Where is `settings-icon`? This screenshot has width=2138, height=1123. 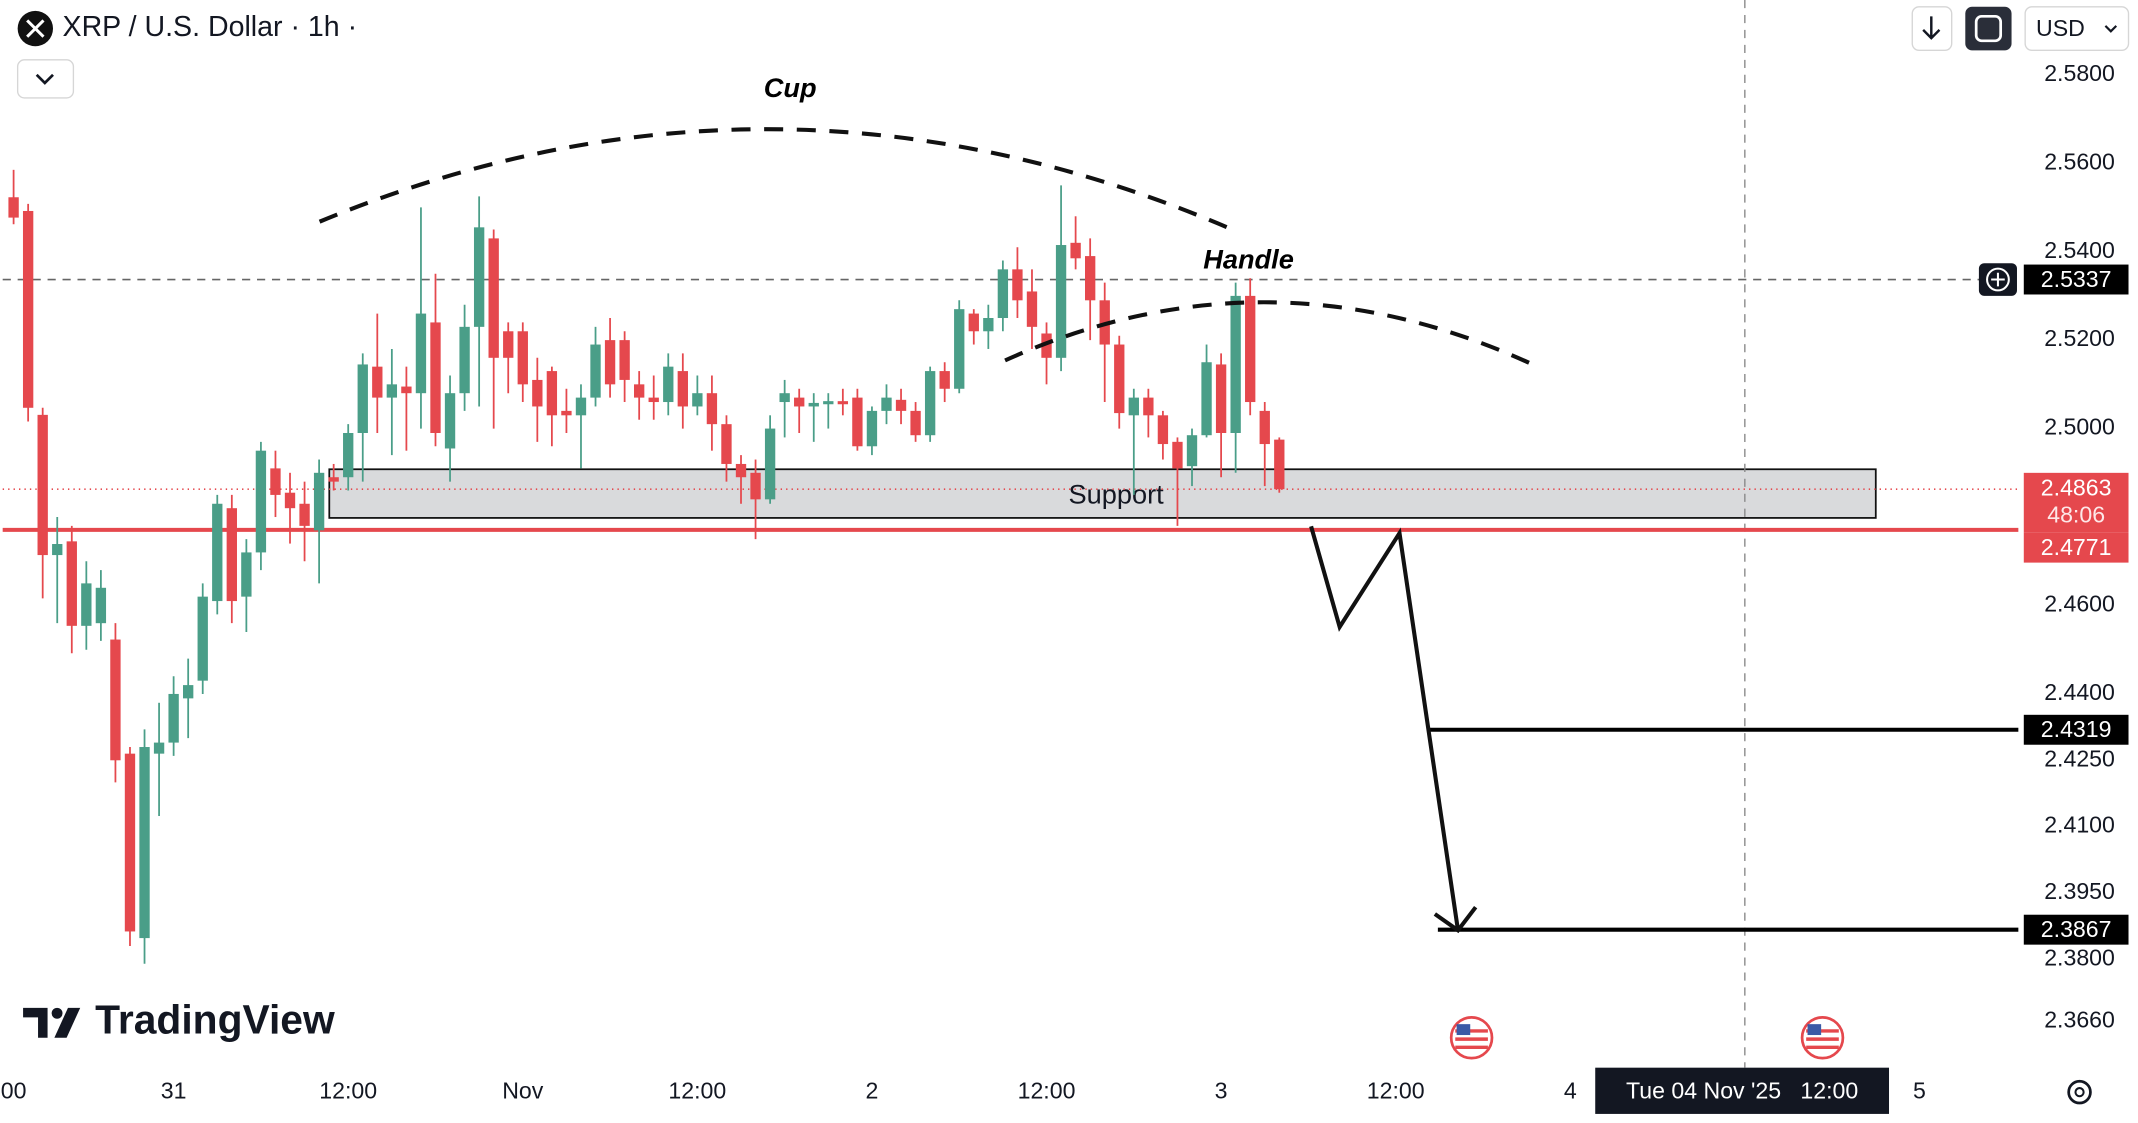 settings-icon is located at coordinates (2079, 1092).